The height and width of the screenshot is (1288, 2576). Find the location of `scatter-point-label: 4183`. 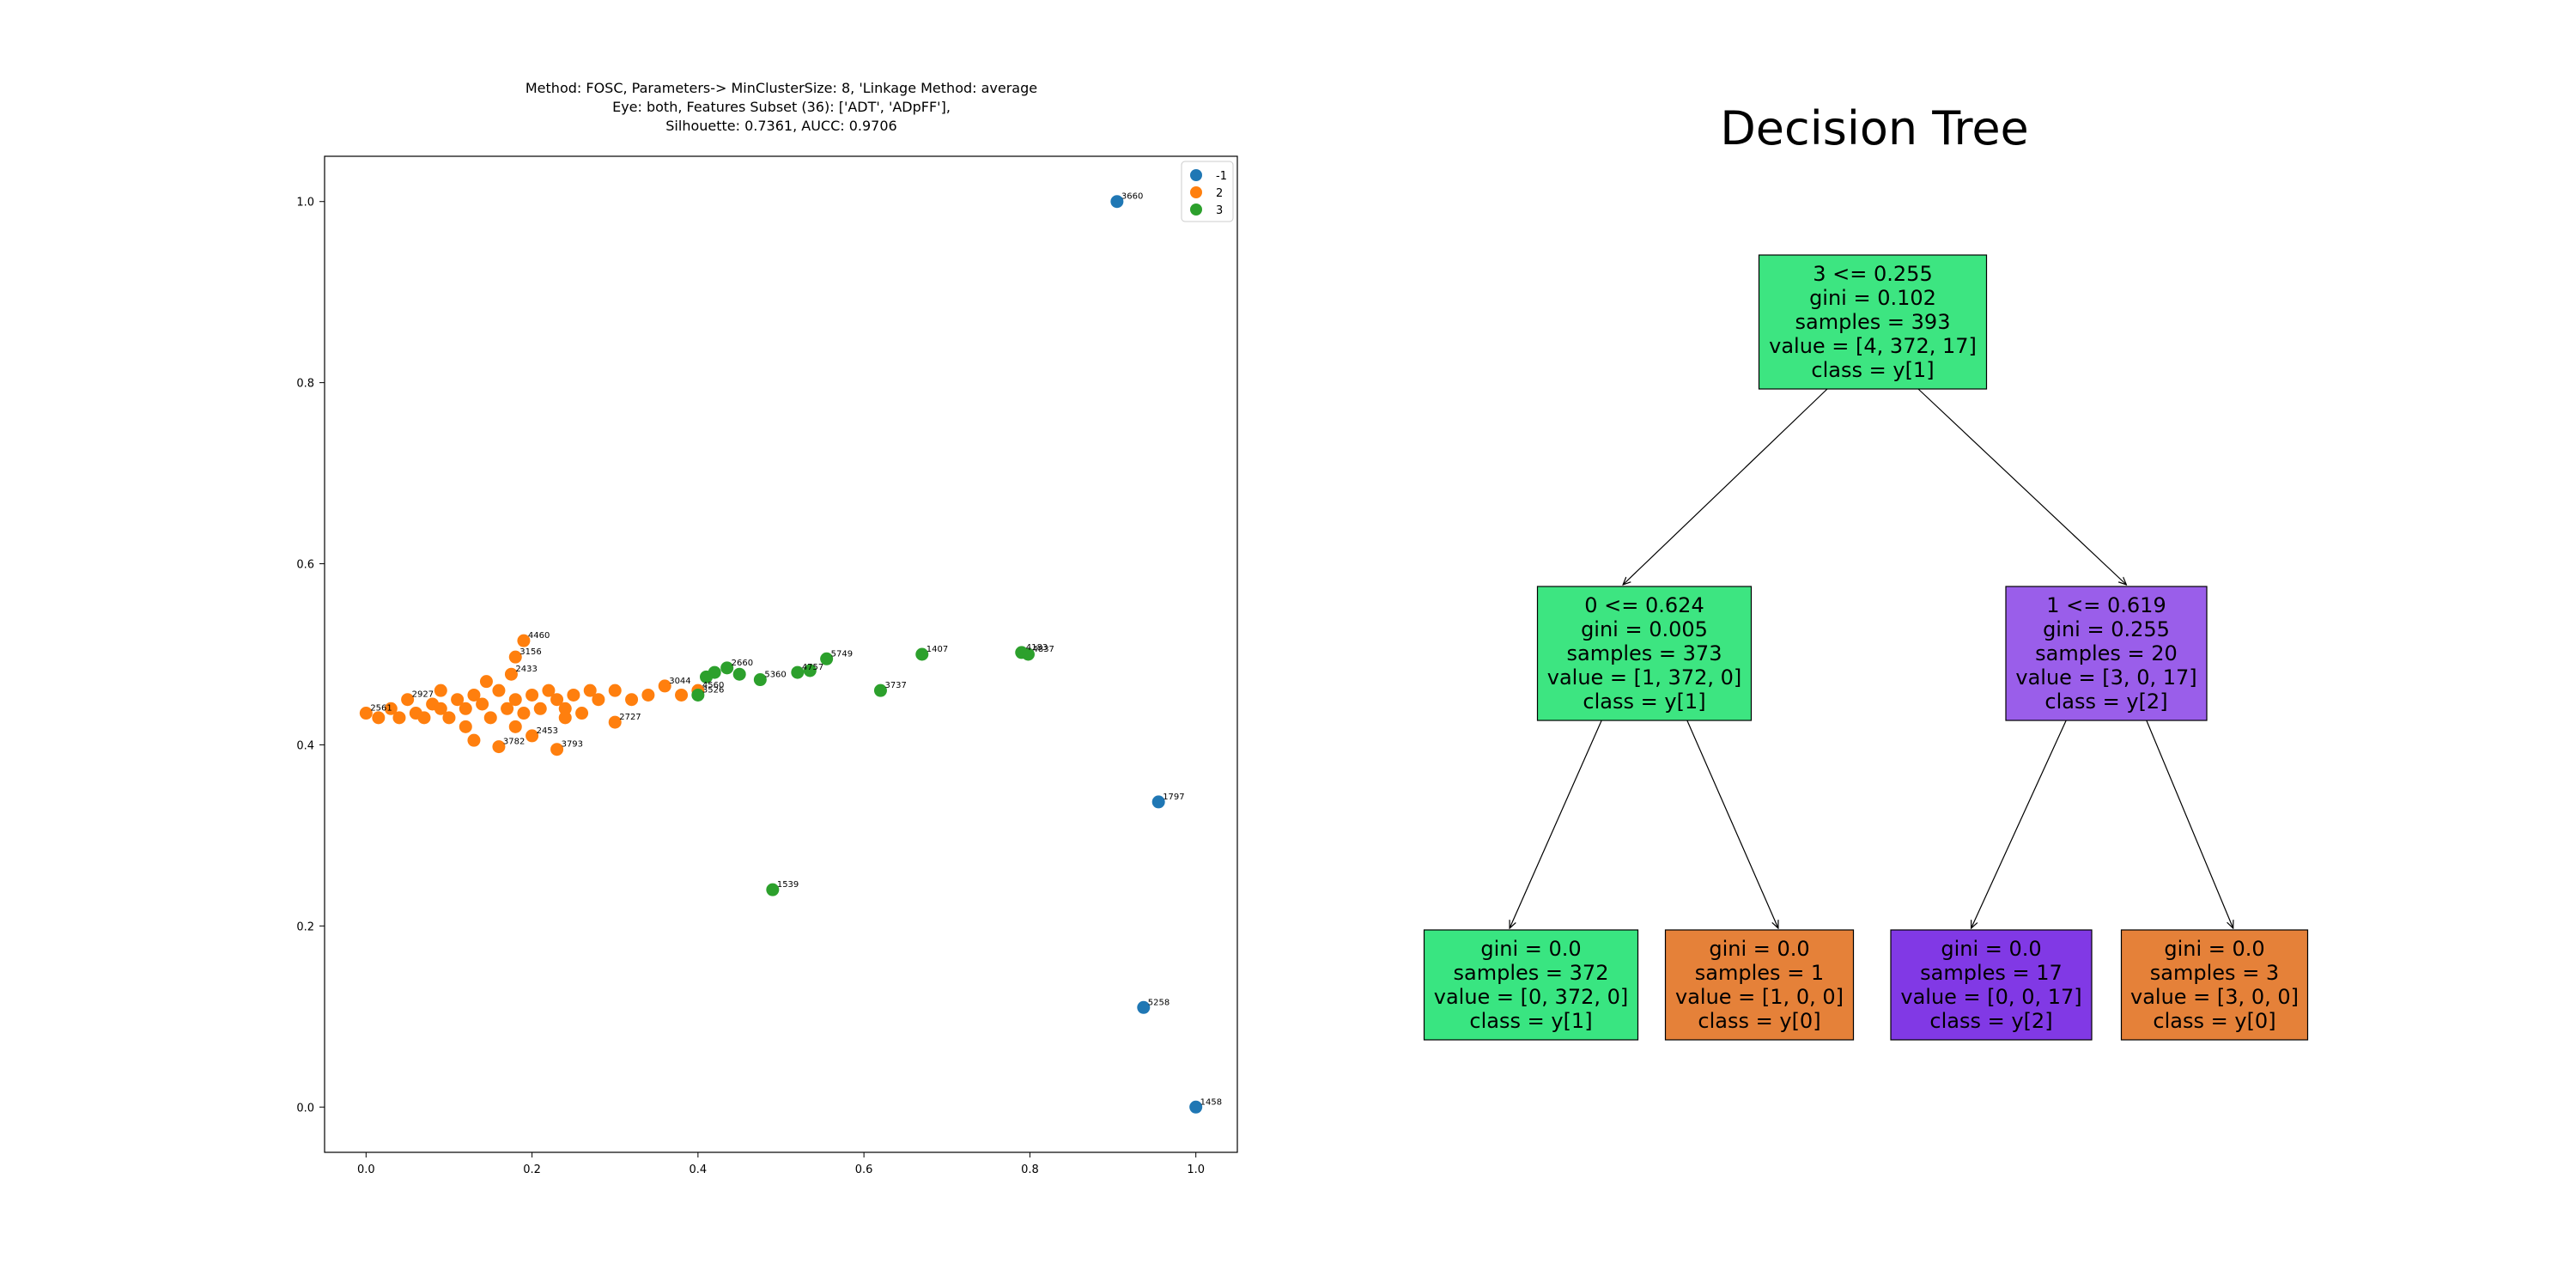

scatter-point-label: 4183 is located at coordinates (1037, 648).